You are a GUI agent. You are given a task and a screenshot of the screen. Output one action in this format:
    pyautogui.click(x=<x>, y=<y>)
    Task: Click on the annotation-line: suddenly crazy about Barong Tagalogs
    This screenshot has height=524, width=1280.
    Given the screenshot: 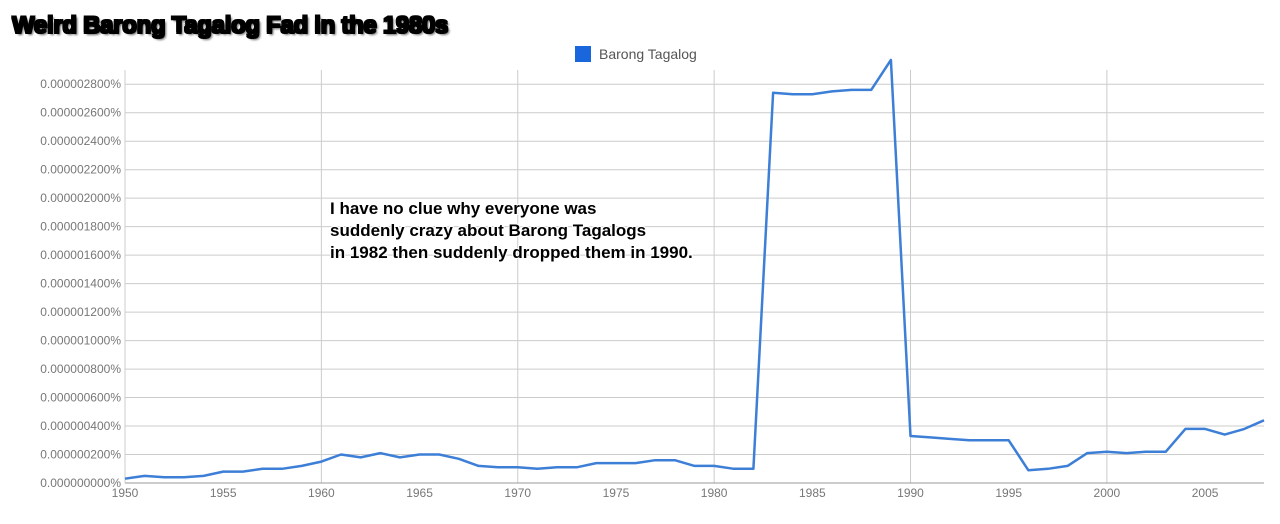 What is the action you would take?
    pyautogui.click(x=488, y=230)
    